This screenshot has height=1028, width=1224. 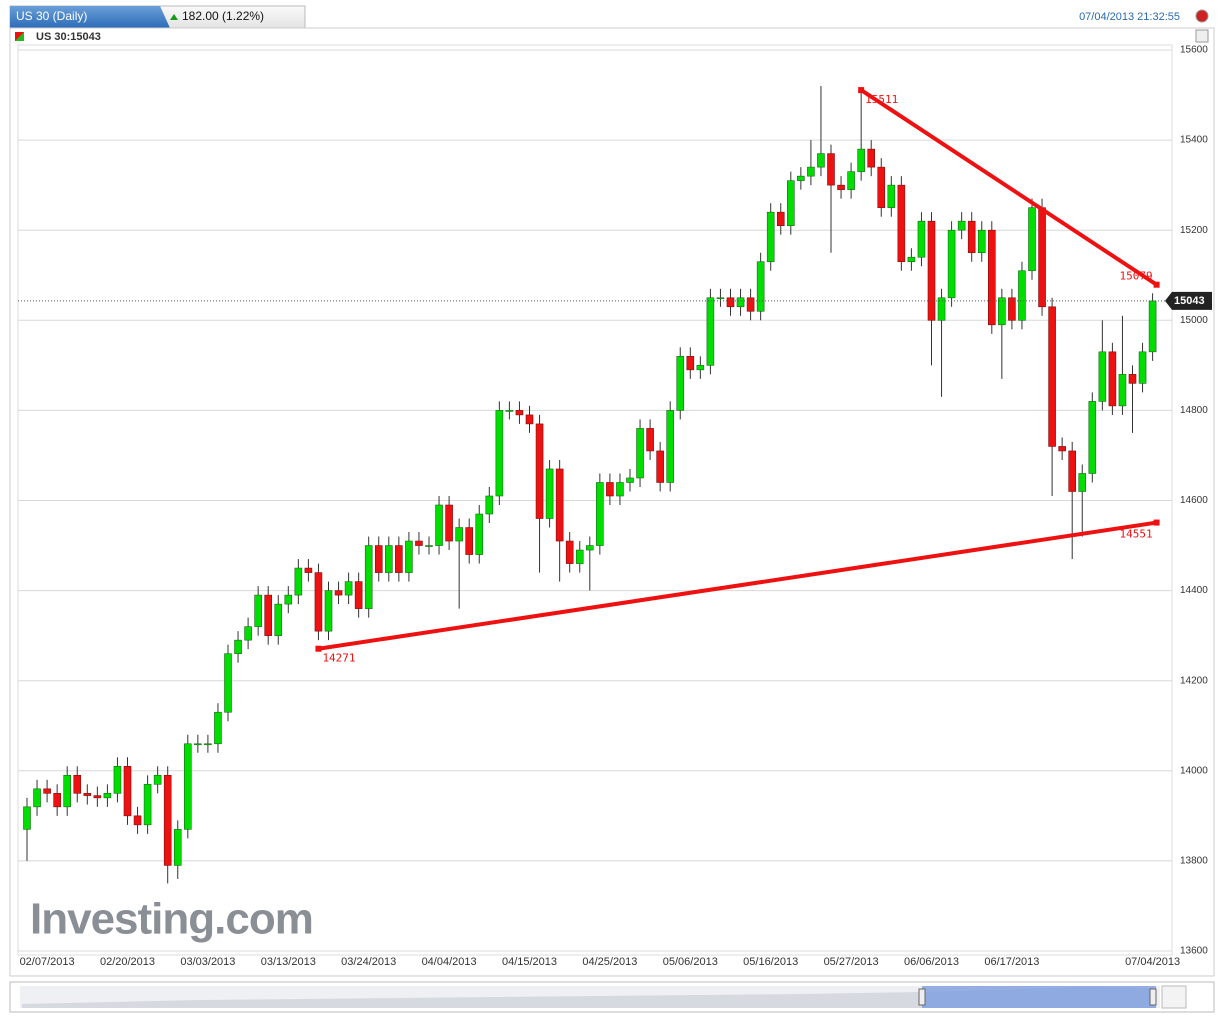 I want to click on y-tick-label: 14600, so click(x=1194, y=500).